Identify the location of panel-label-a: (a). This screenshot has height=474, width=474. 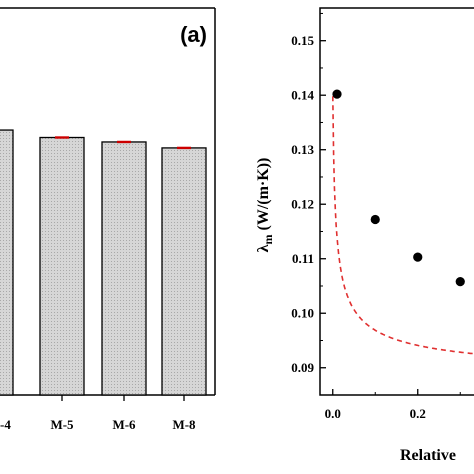
(193, 34).